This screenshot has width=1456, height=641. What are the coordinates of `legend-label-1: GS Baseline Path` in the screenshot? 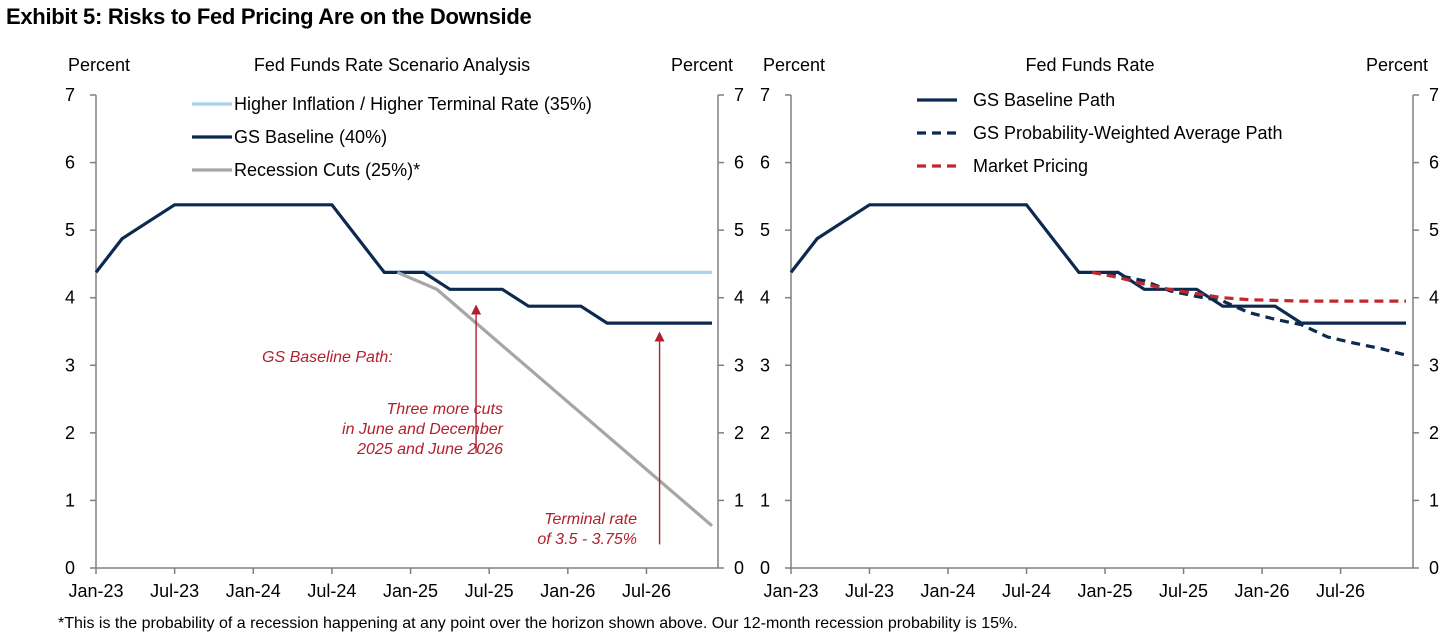 It's located at (1044, 100).